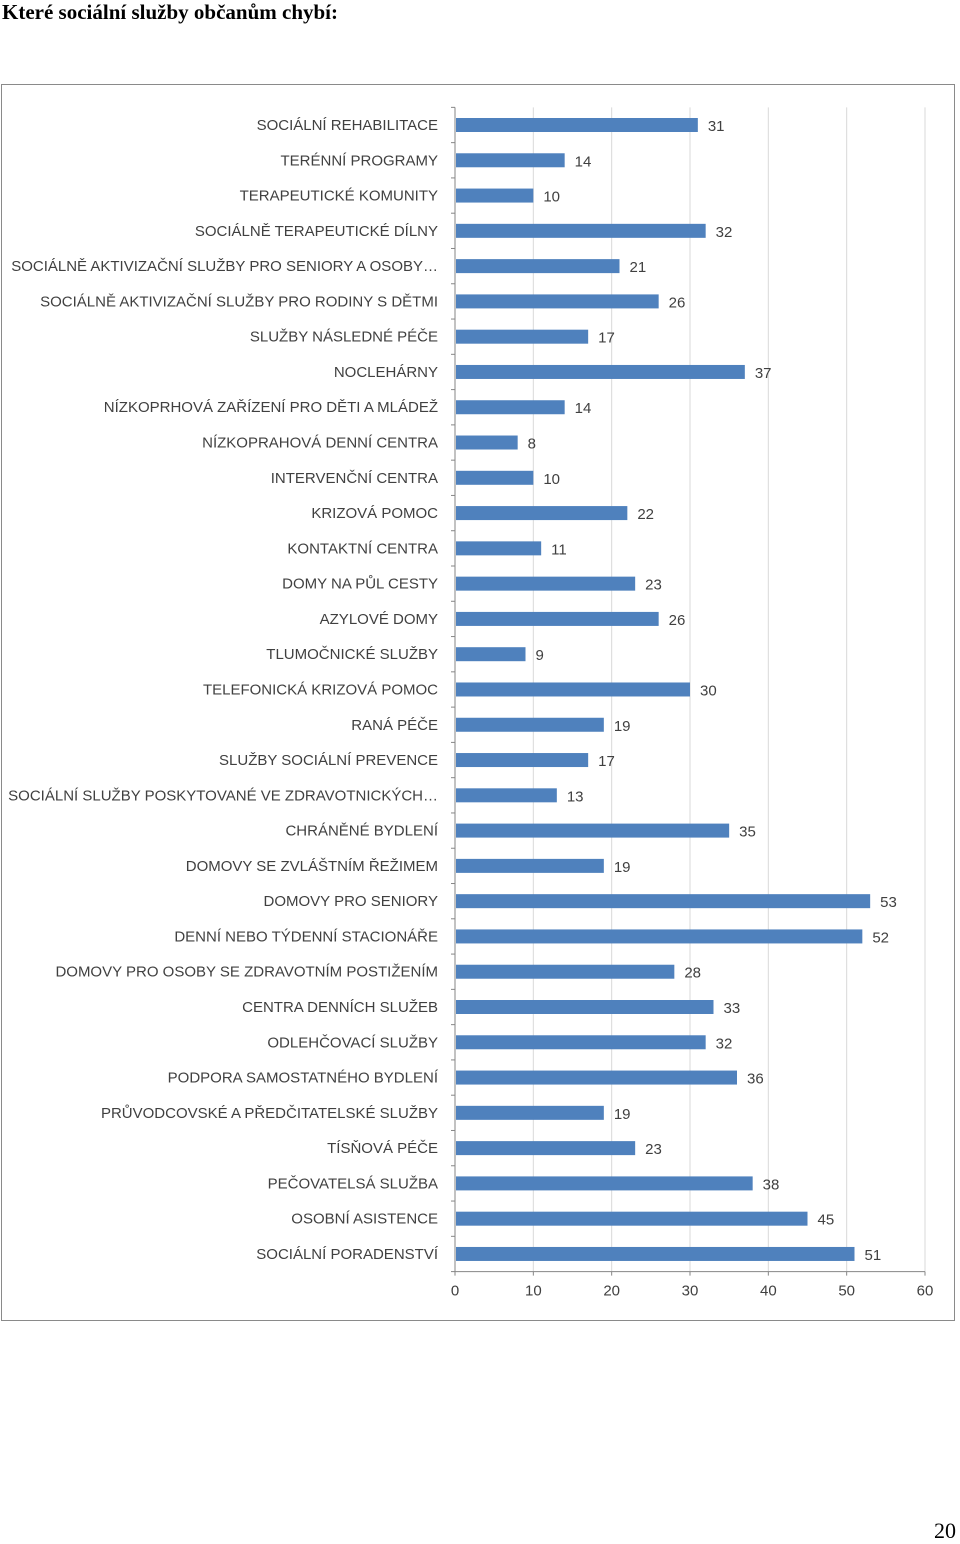 This screenshot has height=1544, width=960. What do you see at coordinates (360, 584) in the screenshot?
I see `category-label: DOMY NA PŮL CESTY` at bounding box center [360, 584].